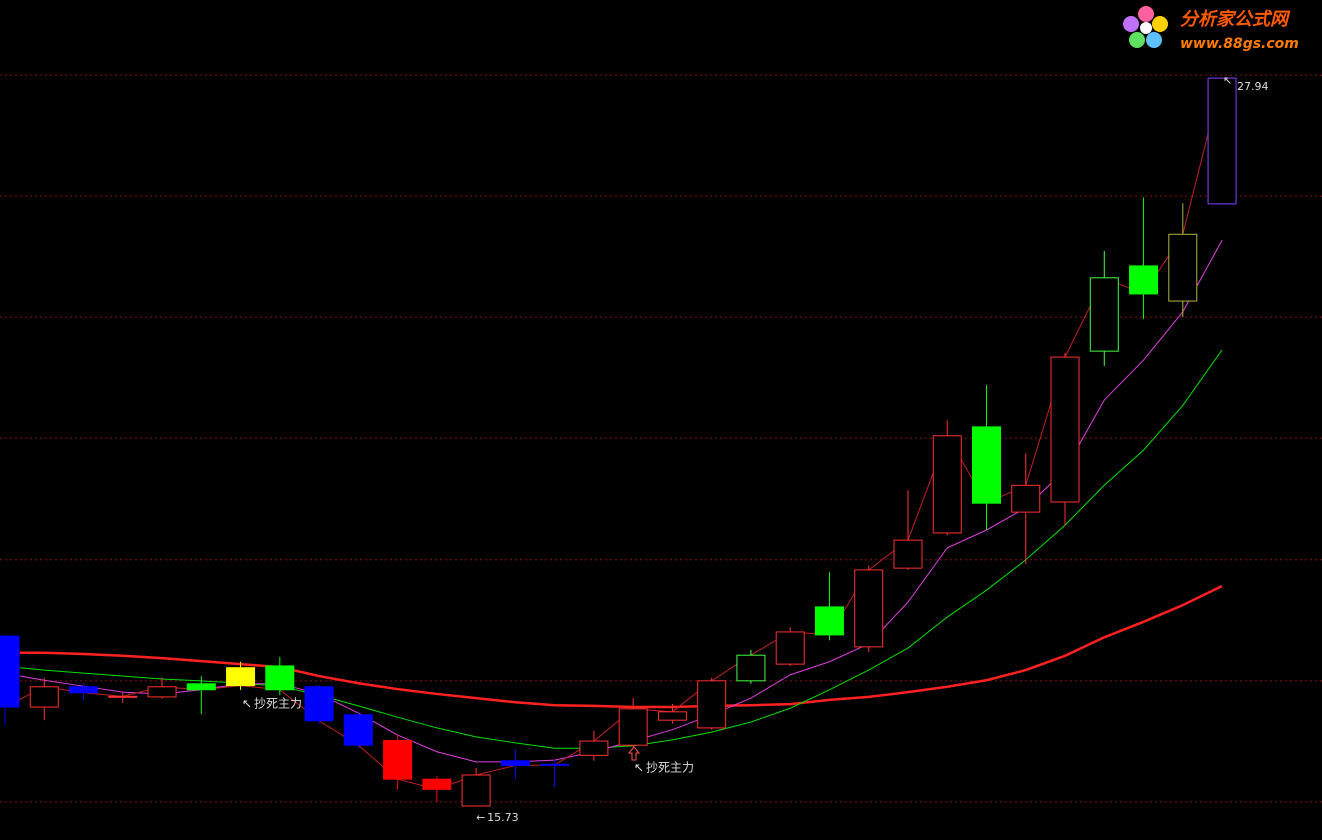 This screenshot has width=1322, height=840. I want to click on signal-arrow, so click(634, 753).